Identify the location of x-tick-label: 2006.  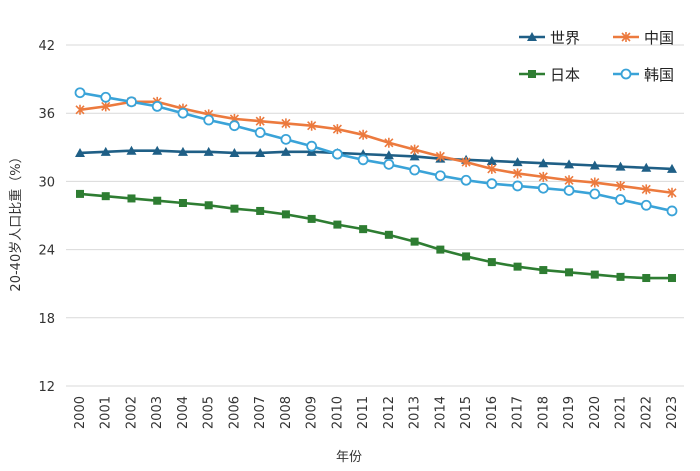
(234, 412).